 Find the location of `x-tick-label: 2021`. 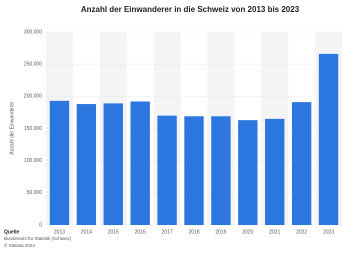

x-tick-label: 2021 is located at coordinates (274, 232).